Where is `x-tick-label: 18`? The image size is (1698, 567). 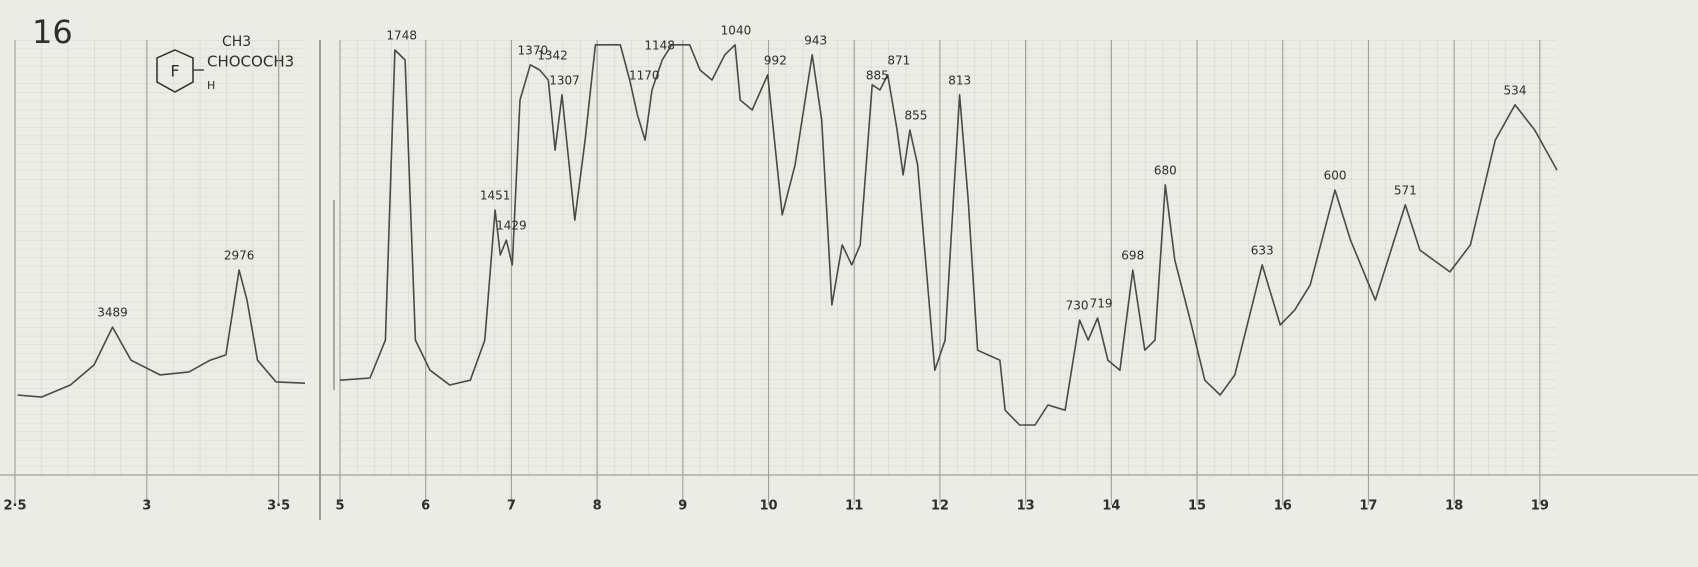 x-tick-label: 18 is located at coordinates (1454, 506).